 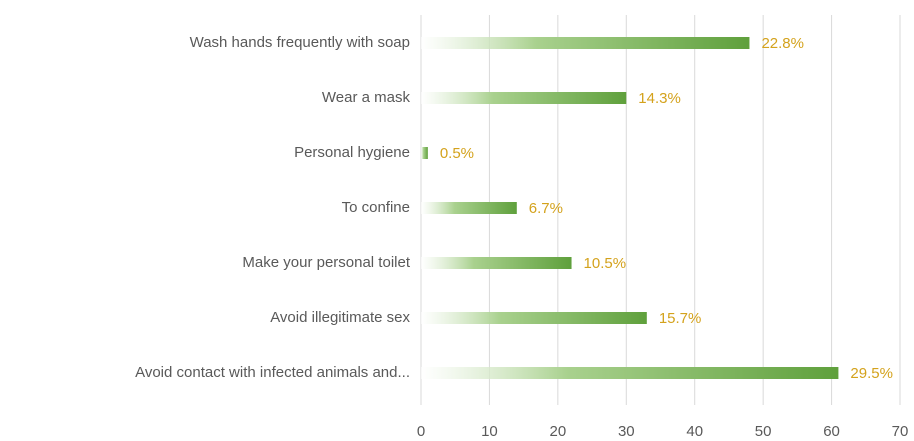 What do you see at coordinates (605, 263) in the screenshot?
I see `data-label: 10.5%` at bounding box center [605, 263].